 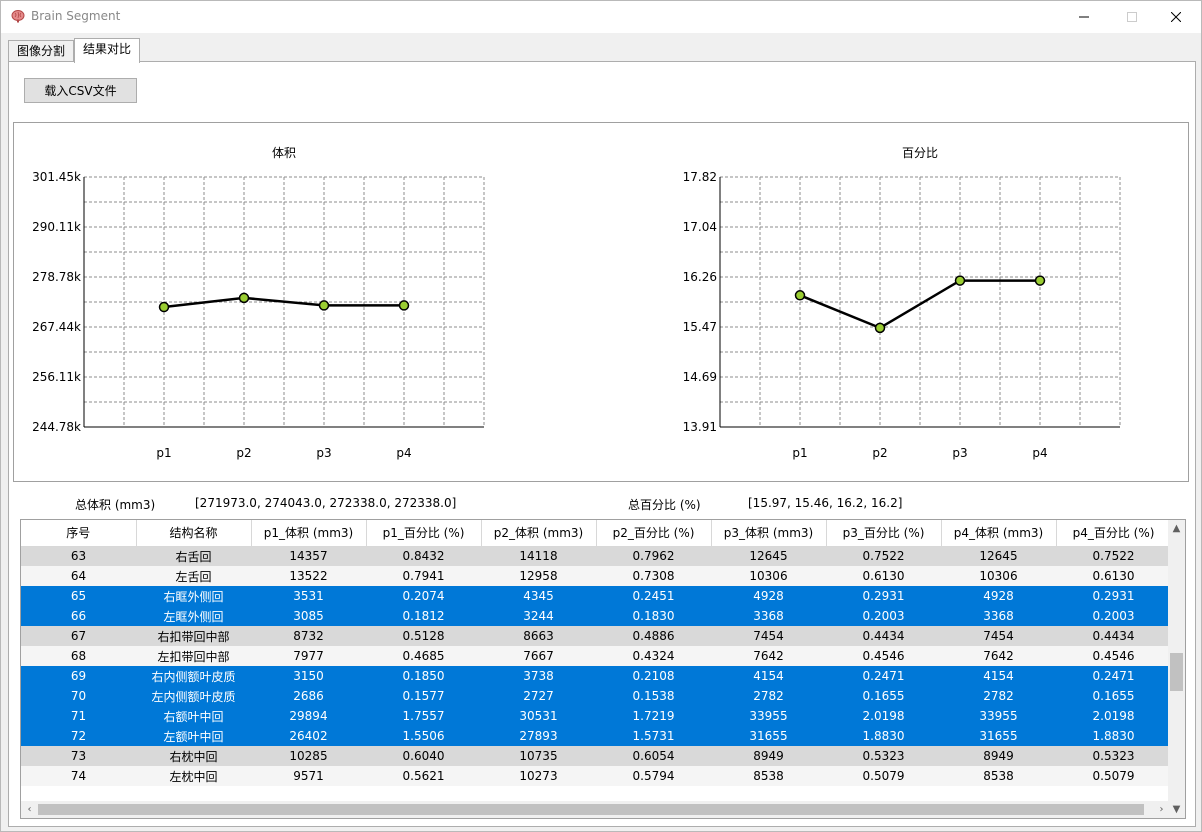 I want to click on table-cell: 左枕中回, so click(x=193, y=776).